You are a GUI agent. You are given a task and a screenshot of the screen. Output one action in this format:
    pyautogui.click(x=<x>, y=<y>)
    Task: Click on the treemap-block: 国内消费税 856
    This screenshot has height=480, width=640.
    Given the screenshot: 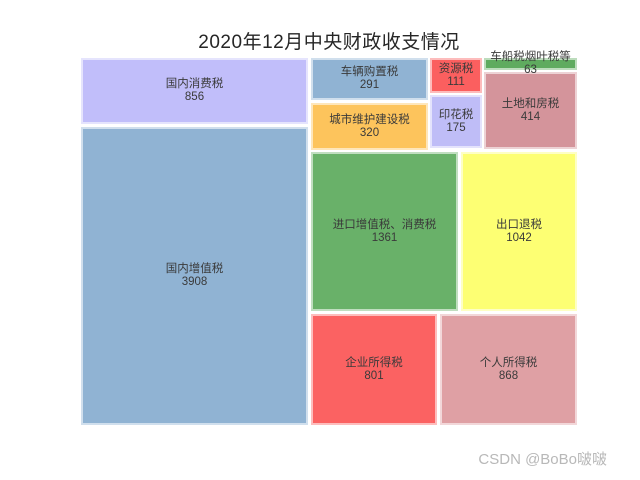 What is the action you would take?
    pyautogui.click(x=194, y=91)
    